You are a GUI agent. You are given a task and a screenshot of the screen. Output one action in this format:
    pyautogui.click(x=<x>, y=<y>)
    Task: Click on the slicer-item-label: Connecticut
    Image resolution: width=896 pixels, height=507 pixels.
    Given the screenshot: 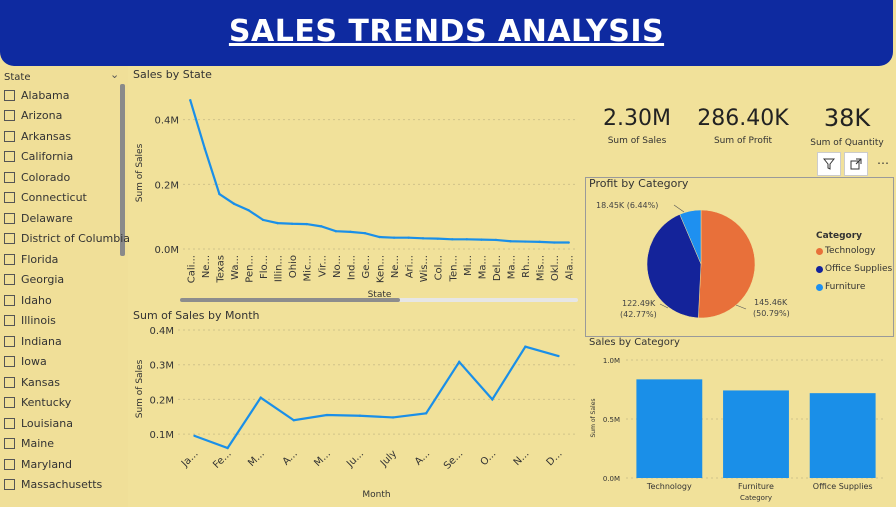 What is the action you would take?
    pyautogui.click(x=54, y=197)
    